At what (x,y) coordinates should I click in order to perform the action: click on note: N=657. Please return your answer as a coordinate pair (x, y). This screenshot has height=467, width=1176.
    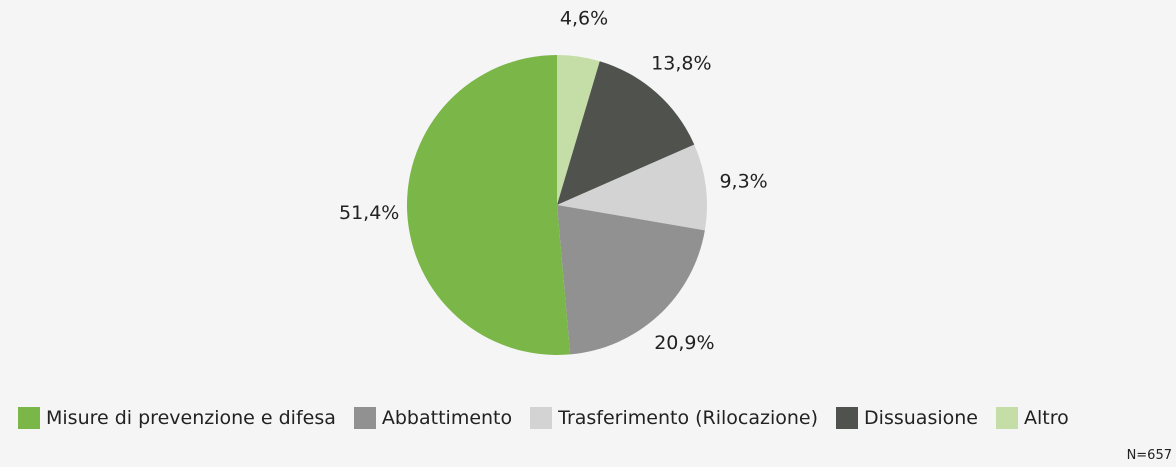
    Looking at the image, I should click on (1149, 455).